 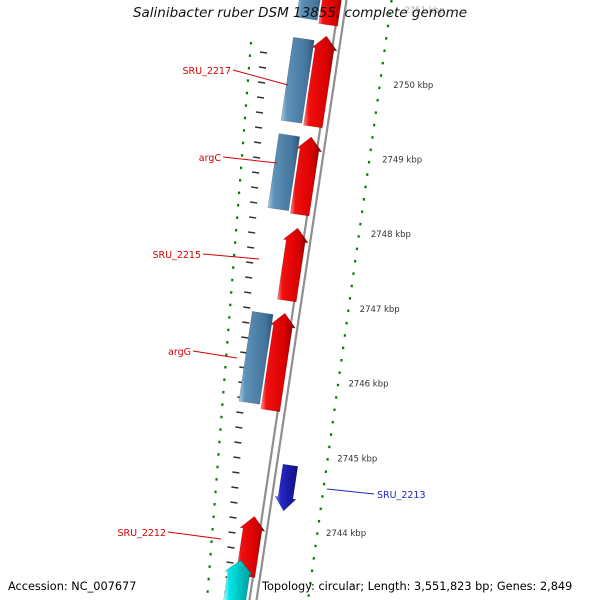 I want to click on gene-feature-gene-upstream-red, so click(x=331, y=13).